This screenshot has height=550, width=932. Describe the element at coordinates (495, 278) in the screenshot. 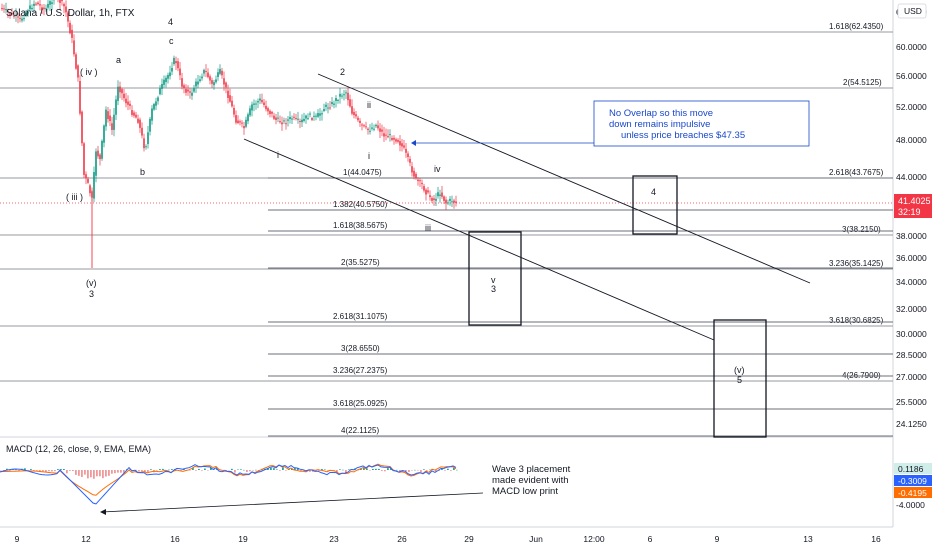

I see `wave-3-target-box` at that location.